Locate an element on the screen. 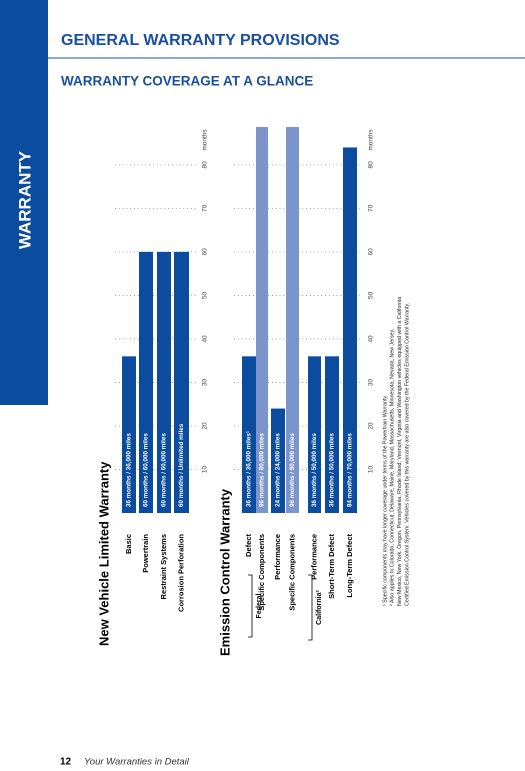 The width and height of the screenshot is (525, 771). page-title: GENERAL WARRANTY PROVISIONS is located at coordinates (200, 40).